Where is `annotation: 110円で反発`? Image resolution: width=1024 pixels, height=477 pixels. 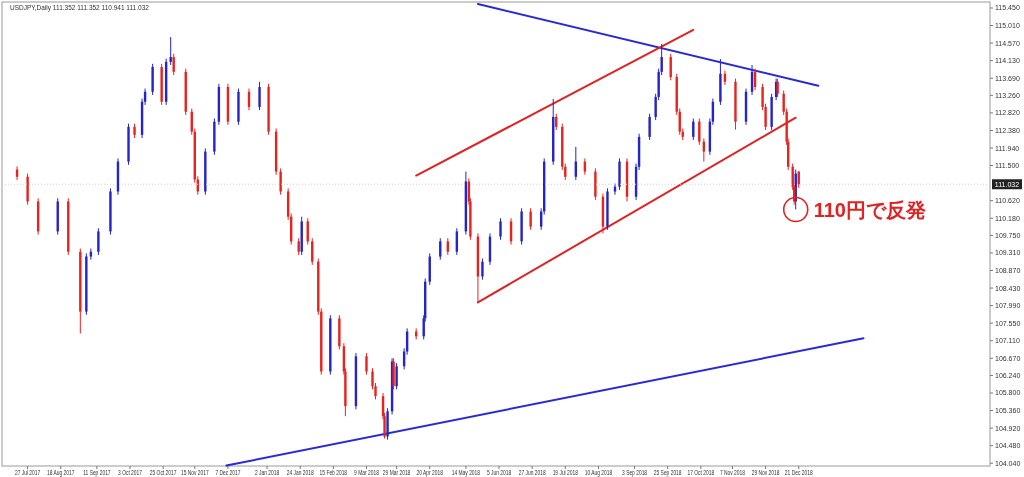 annotation: 110円で反発 is located at coordinates (869, 210).